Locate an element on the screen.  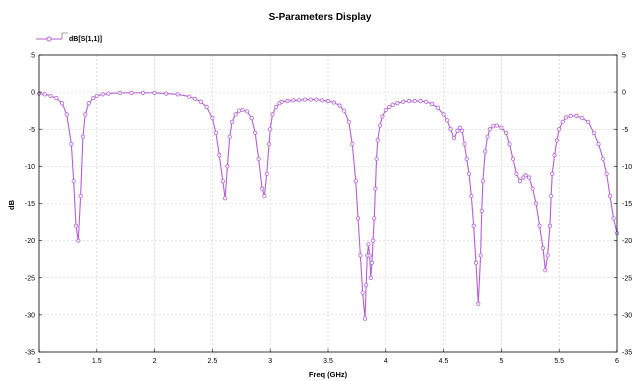
y-tick-label-left: -5 is located at coordinates (32, 130).